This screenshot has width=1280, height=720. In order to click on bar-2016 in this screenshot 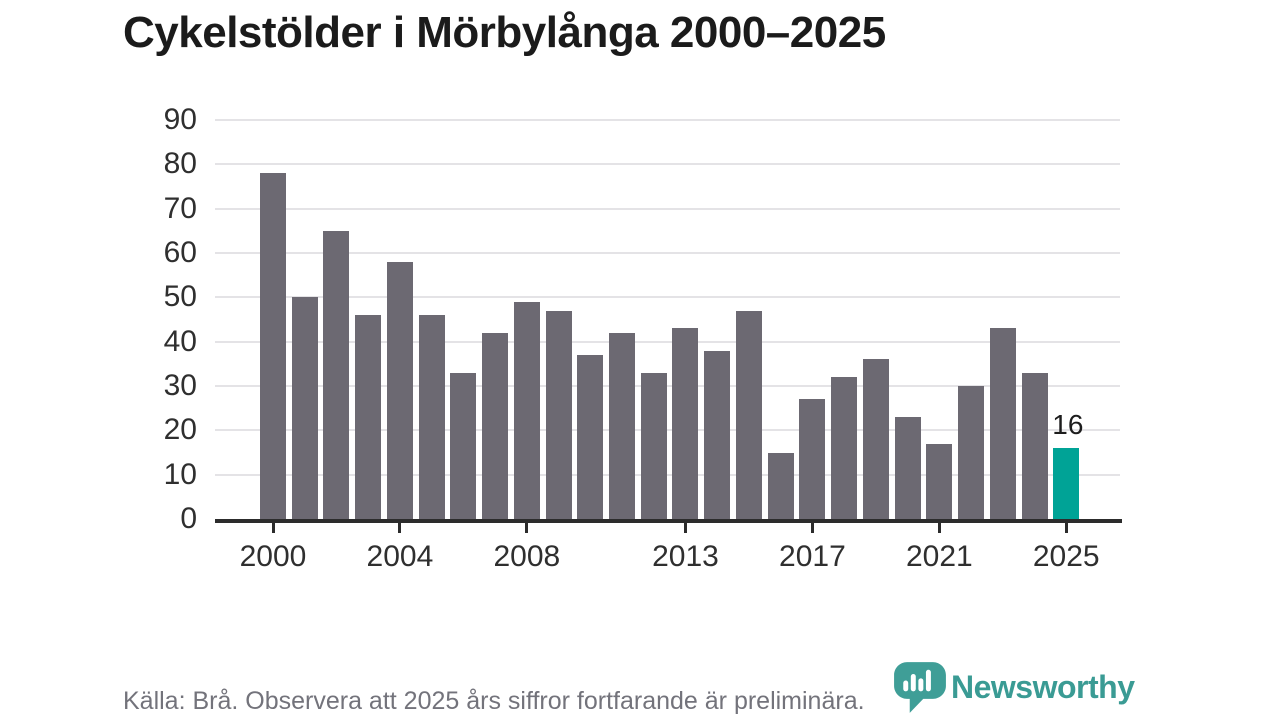, I will do `click(780, 485)`.